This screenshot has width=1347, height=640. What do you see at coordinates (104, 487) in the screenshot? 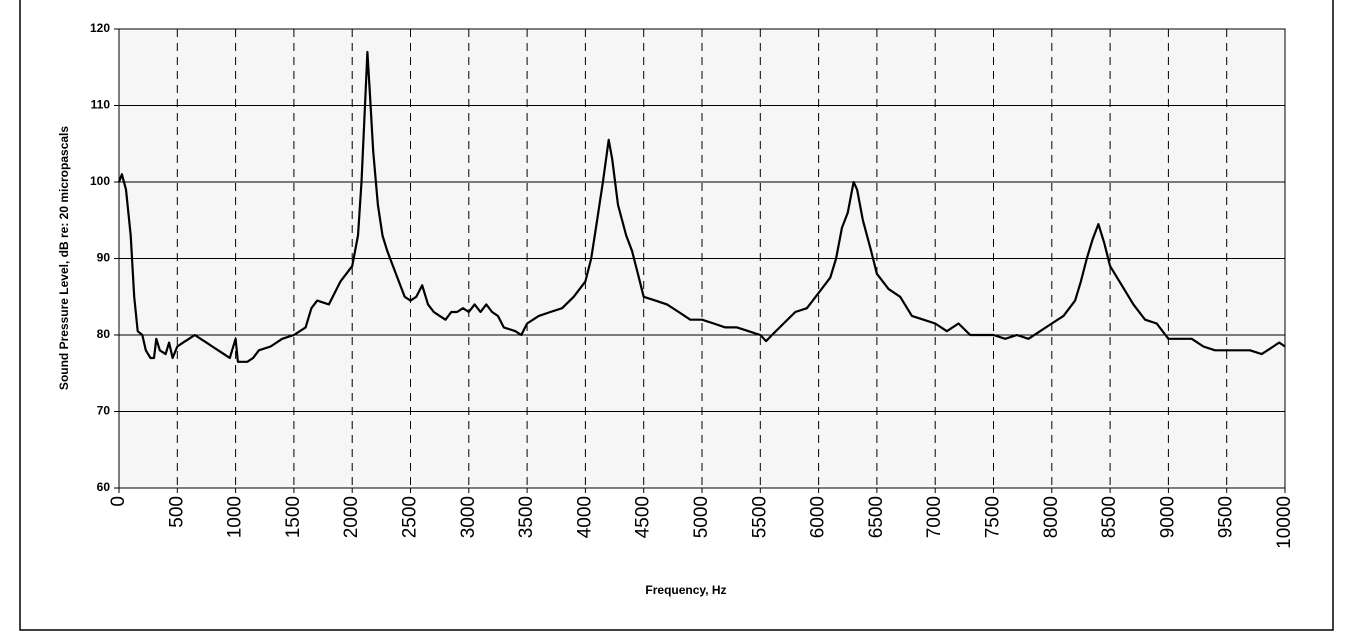
I see `y-tick-label: 60` at bounding box center [104, 487].